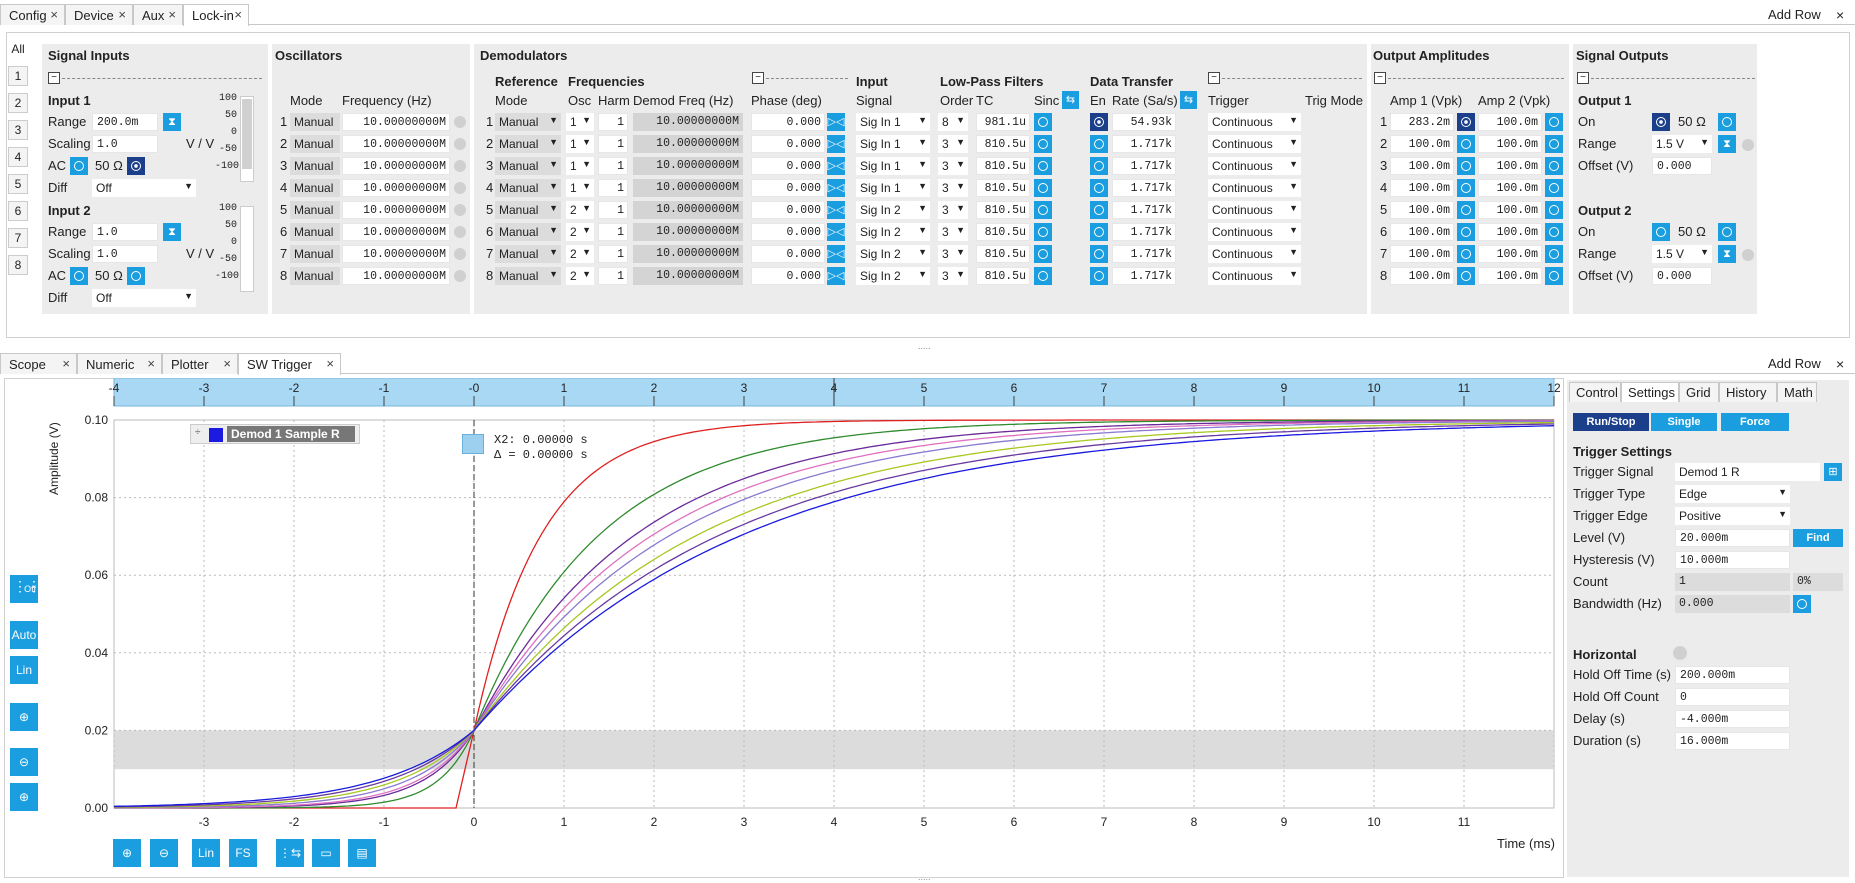  Describe the element at coordinates (24, 797) in the screenshot. I see `zoom-in-y-icon: ⊕` at that location.